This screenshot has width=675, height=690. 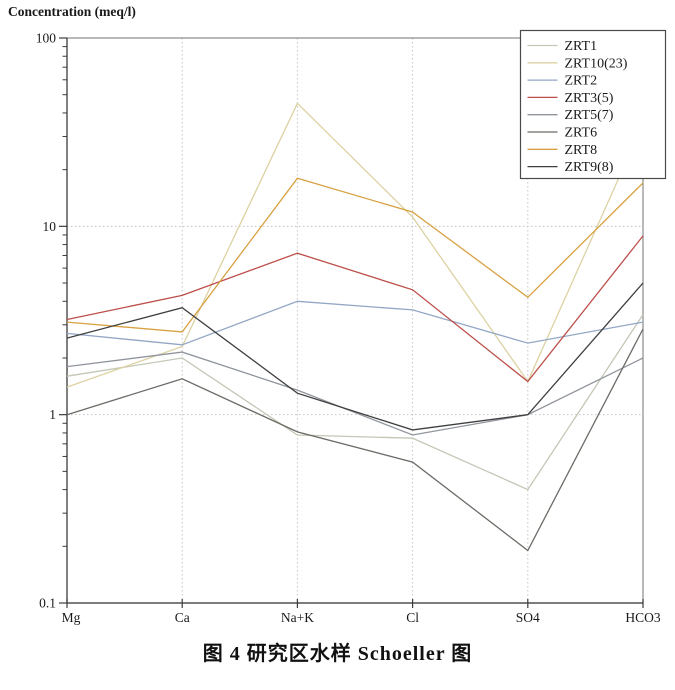 What do you see at coordinates (46, 38) in the screenshot?
I see `y-tick-label: 100` at bounding box center [46, 38].